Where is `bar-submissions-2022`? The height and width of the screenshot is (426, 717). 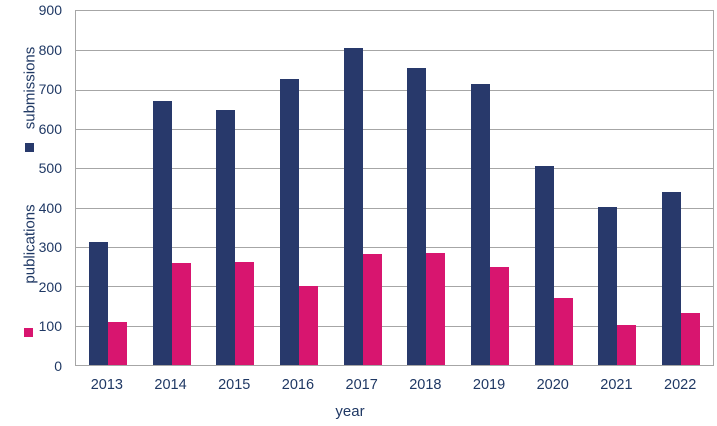
bar-submissions-2022 is located at coordinates (672, 278).